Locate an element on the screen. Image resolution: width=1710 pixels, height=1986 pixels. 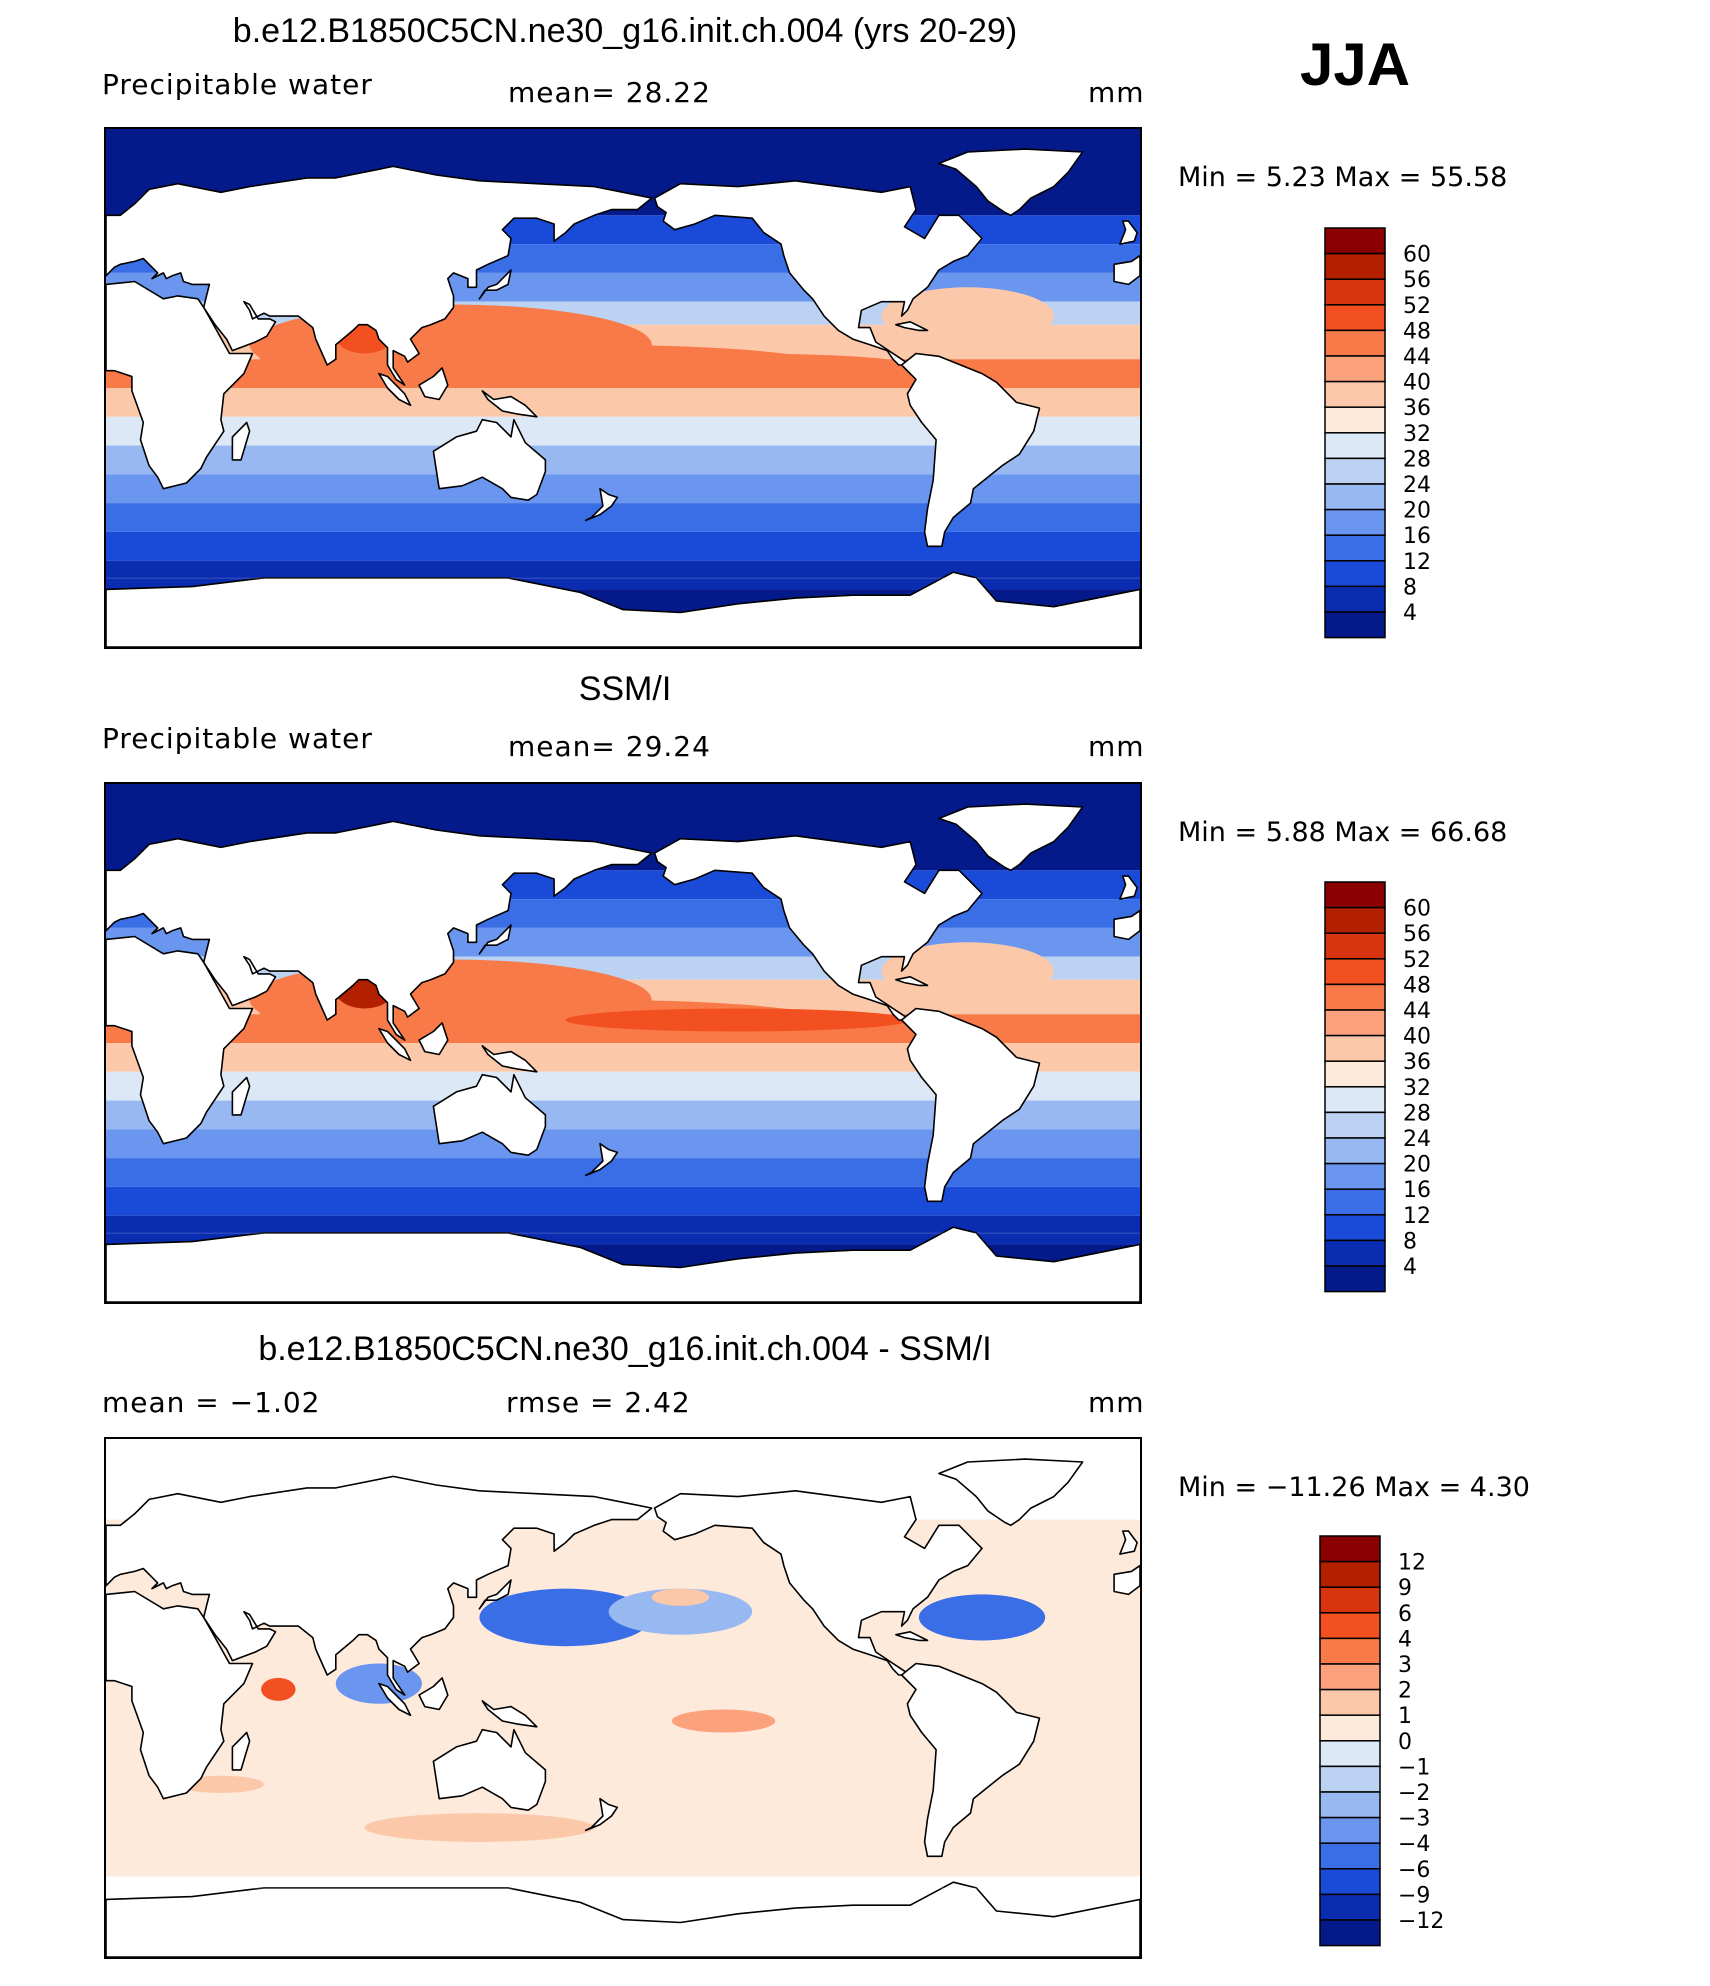
colorbar-tick-label: 2 is located at coordinates (1405, 1691).